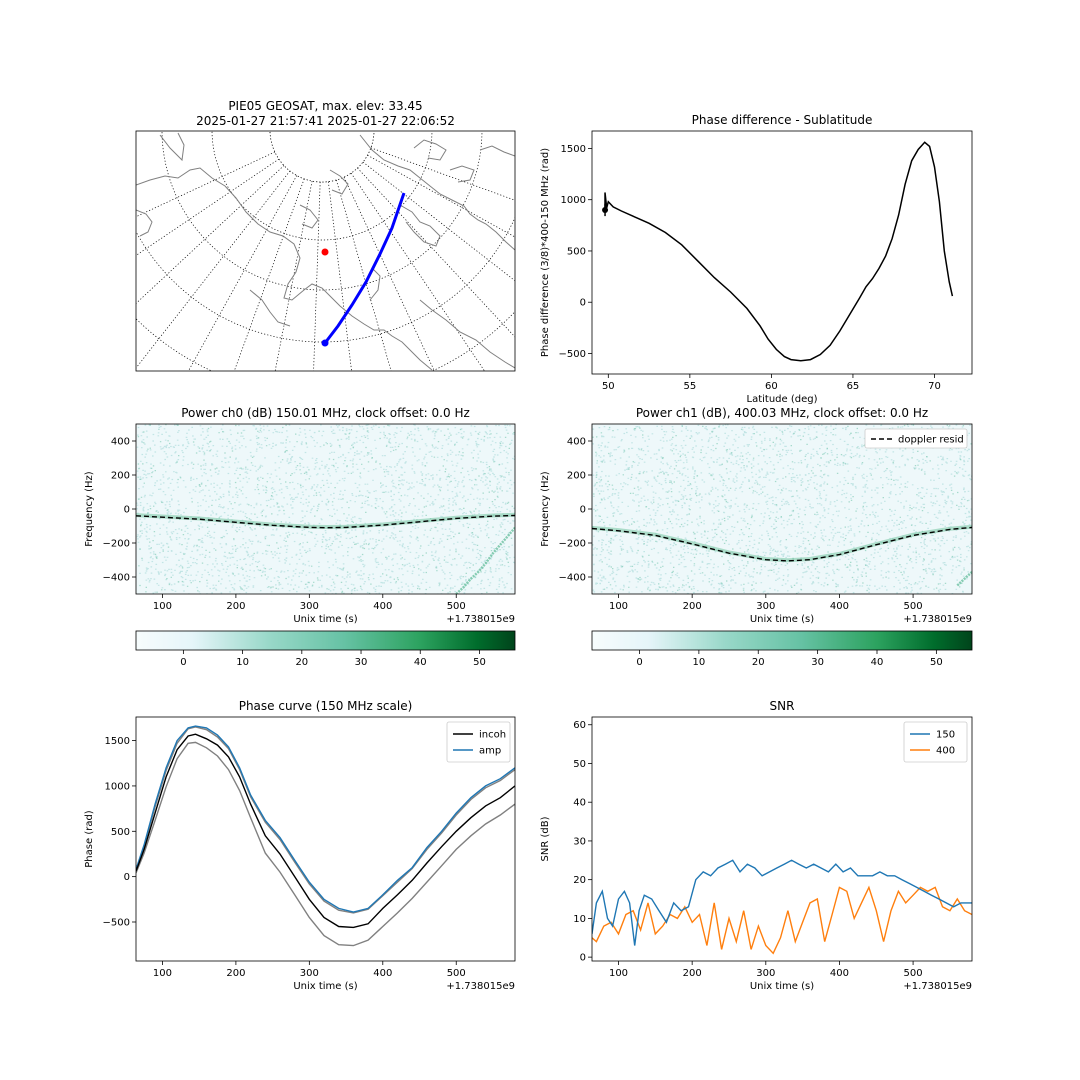 Image resolution: width=1080 pixels, height=1080 pixels. What do you see at coordinates (639, 662) in the screenshot?
I see `colorbar-tick-label: 0` at bounding box center [639, 662].